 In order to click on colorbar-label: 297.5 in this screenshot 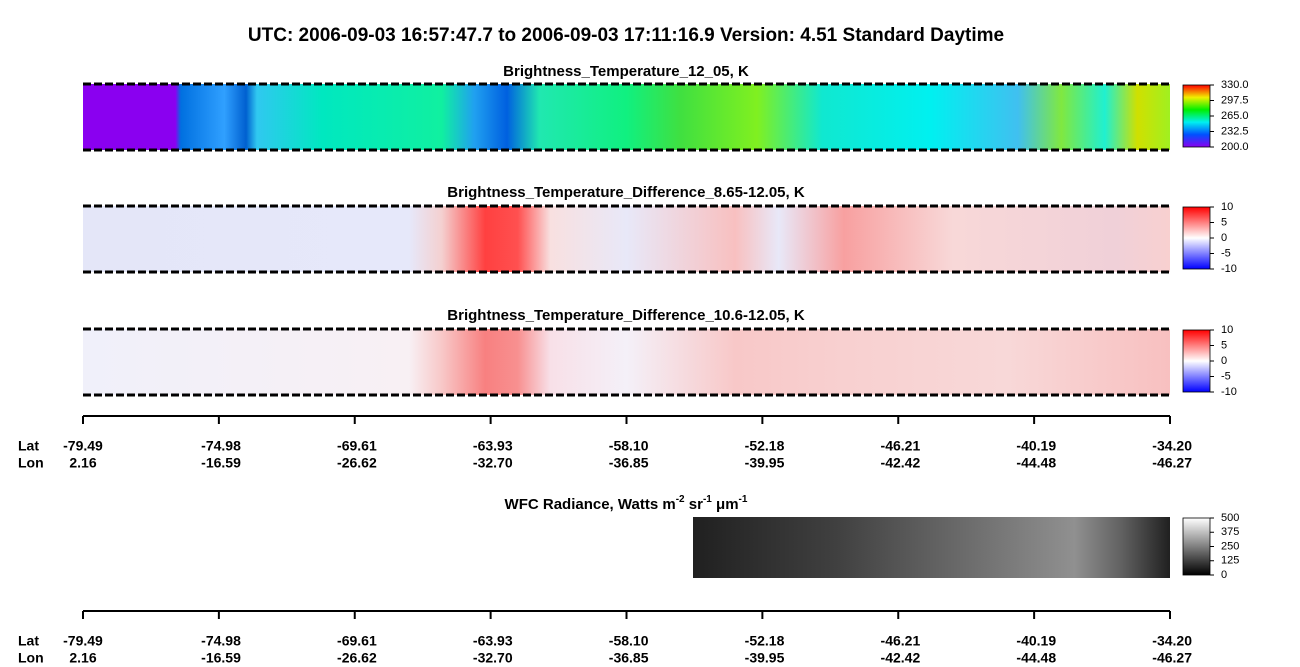, I will do `click(1235, 100)`.